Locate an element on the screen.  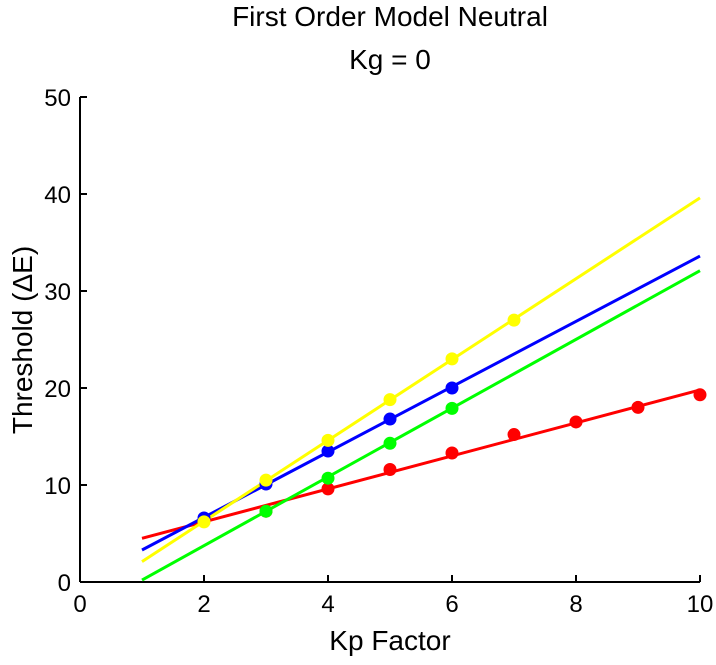
y-axis-label: Threshold (ΔE) is located at coordinates (22, 340).